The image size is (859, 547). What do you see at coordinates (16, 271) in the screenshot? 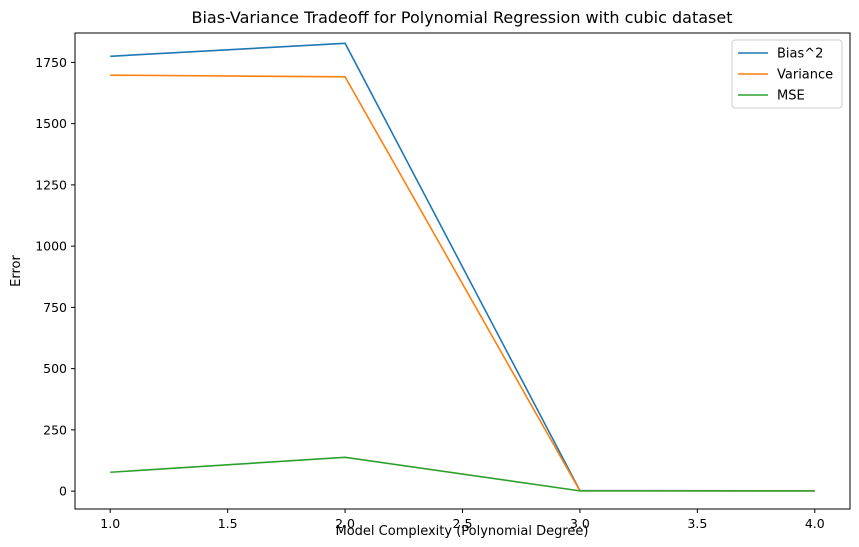
I see `y-axis-label: Error` at bounding box center [16, 271].